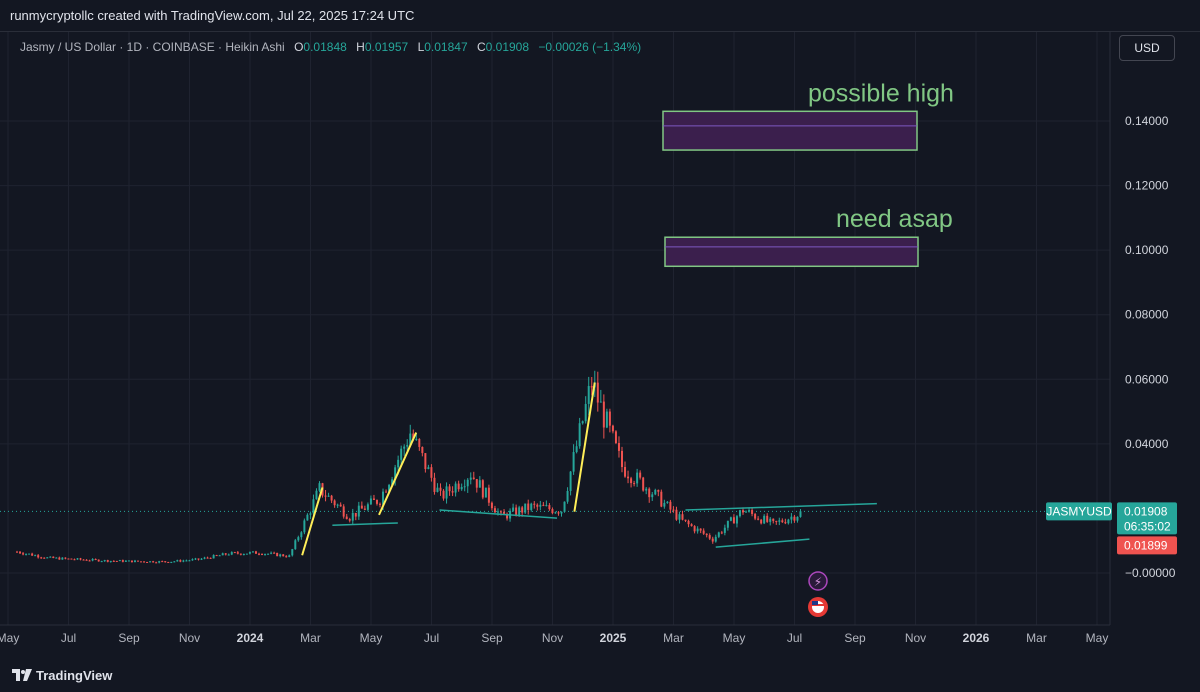  Describe the element at coordinates (734, 638) in the screenshot. I see `x-tick-label: May` at that location.